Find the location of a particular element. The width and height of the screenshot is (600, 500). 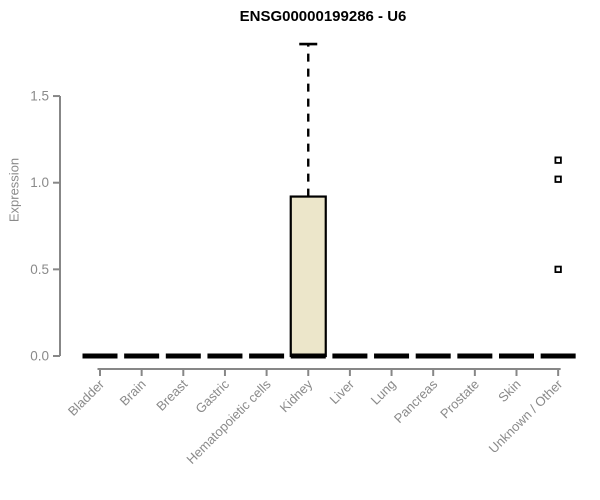

median-bar-kidney is located at coordinates (308, 356).